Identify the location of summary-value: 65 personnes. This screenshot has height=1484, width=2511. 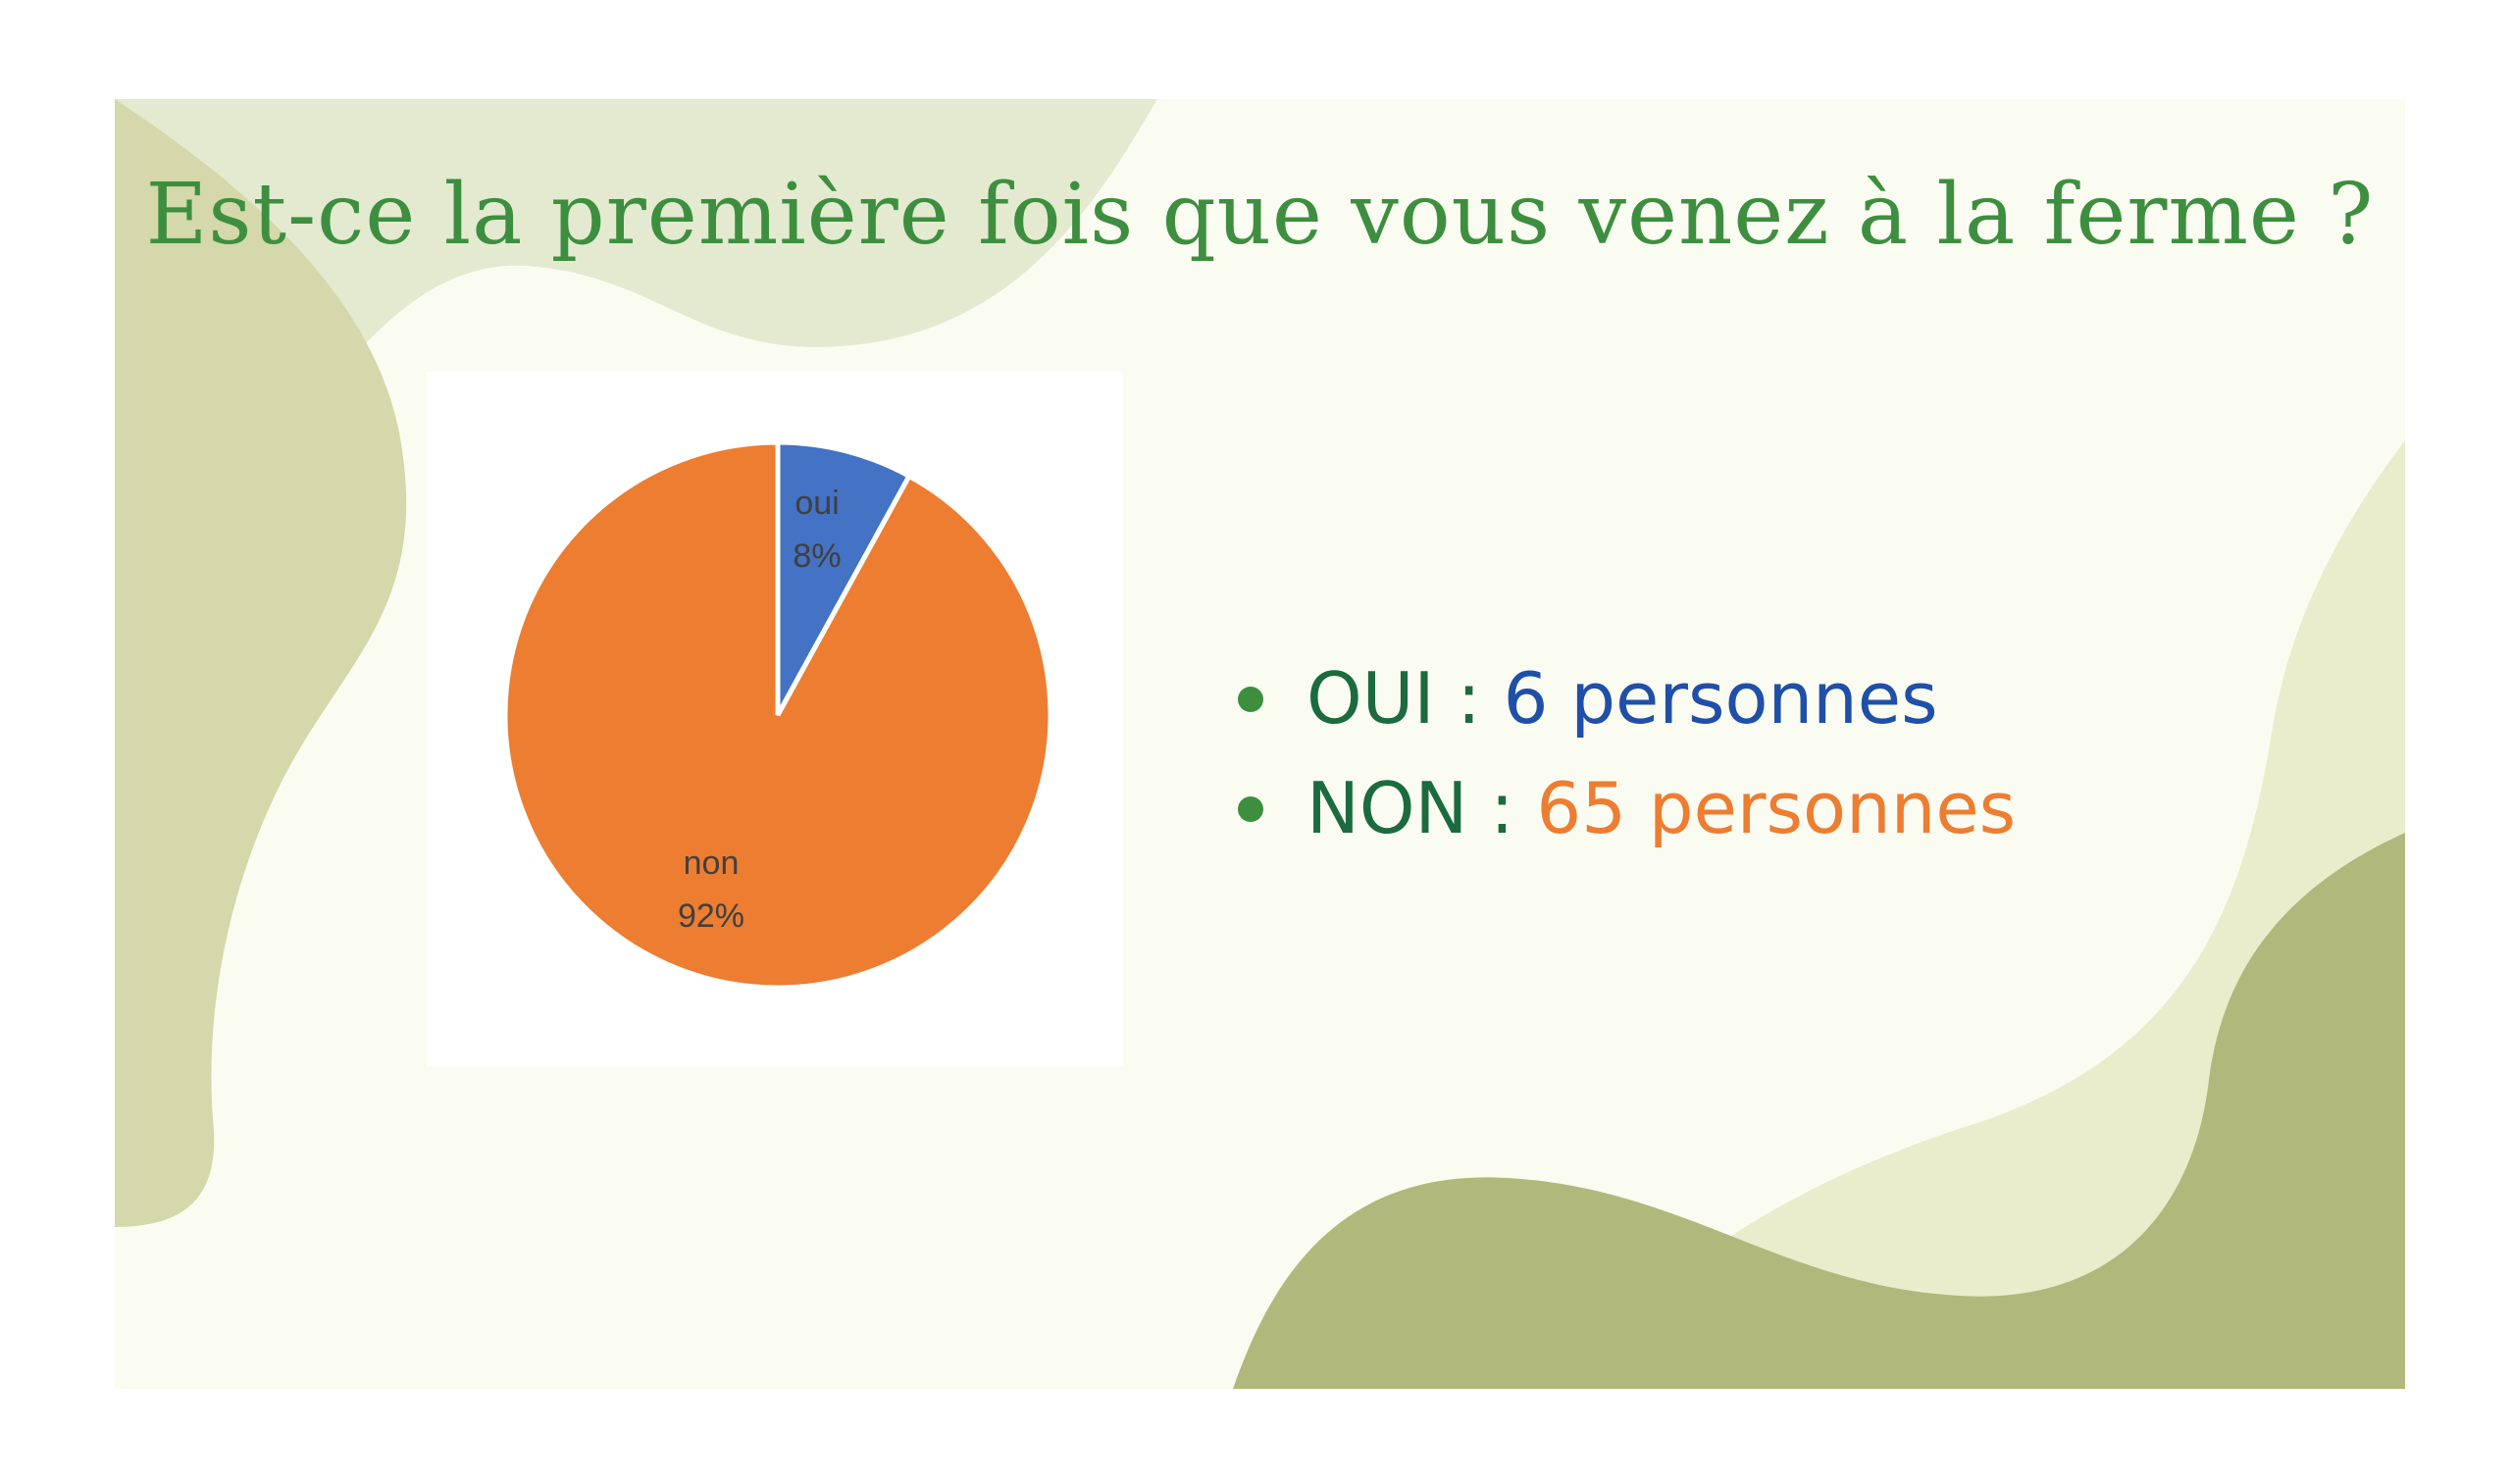
(1776, 808).